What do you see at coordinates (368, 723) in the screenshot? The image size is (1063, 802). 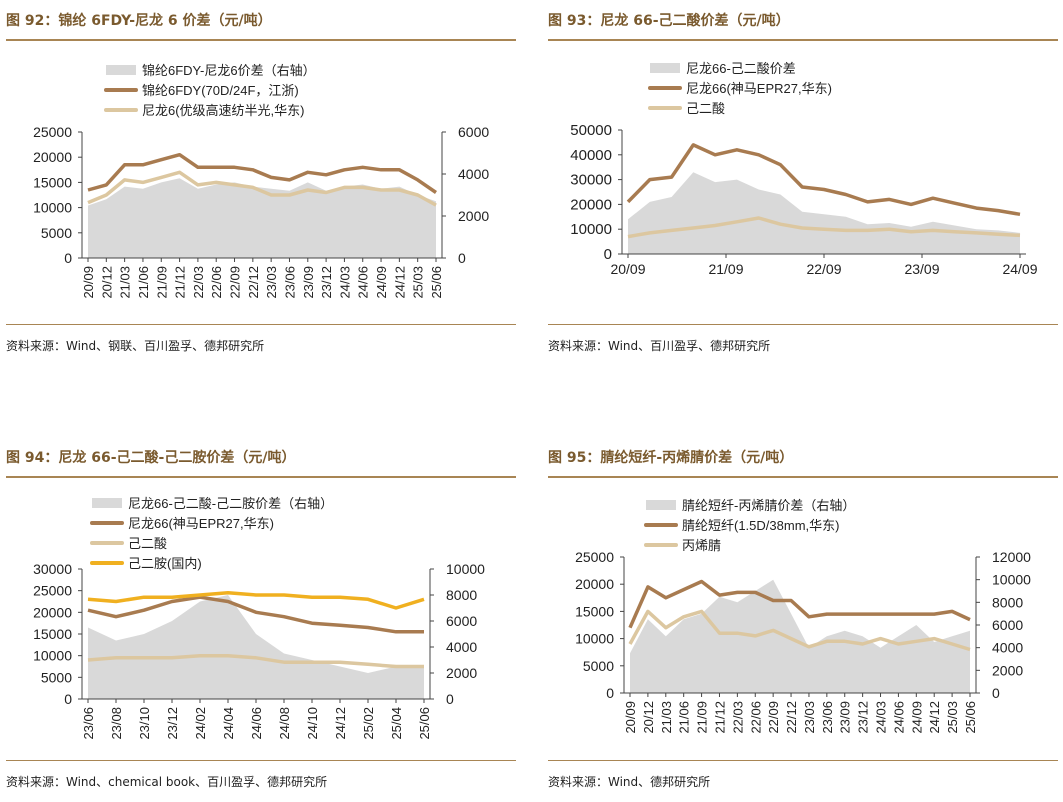 I see `x-tick-label: 25/02` at bounding box center [368, 723].